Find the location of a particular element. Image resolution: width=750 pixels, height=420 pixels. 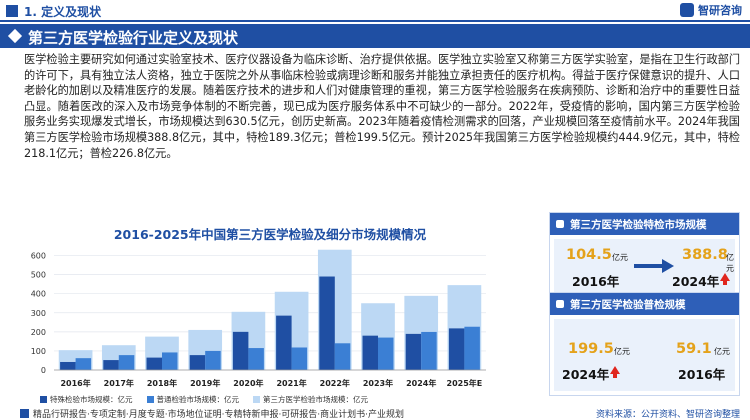

section-marker-icon is located at coordinates (12, 11).